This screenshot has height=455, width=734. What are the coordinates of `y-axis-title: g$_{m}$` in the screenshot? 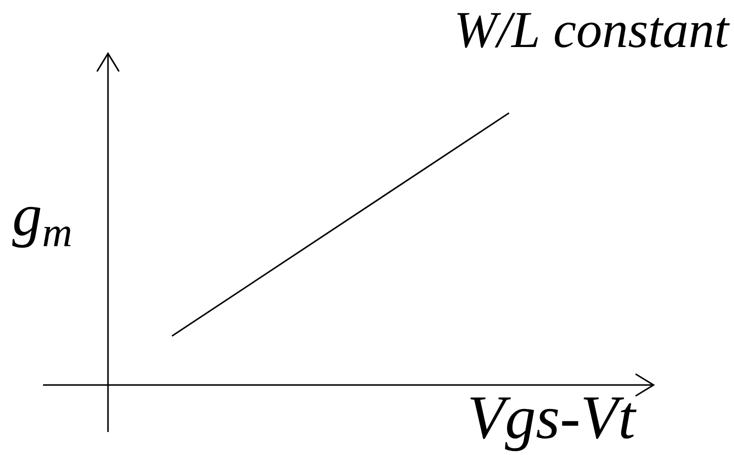 It's located at (41, 227).